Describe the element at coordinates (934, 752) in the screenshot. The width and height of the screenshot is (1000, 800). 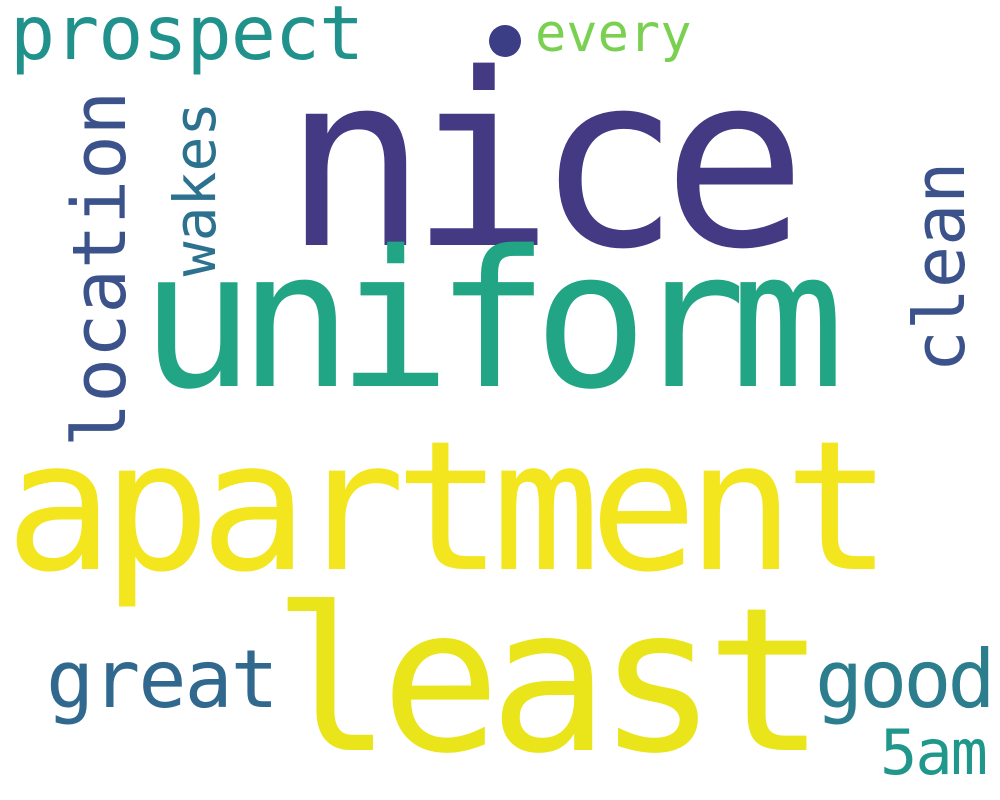
I see `word-5am: 5am` at that location.